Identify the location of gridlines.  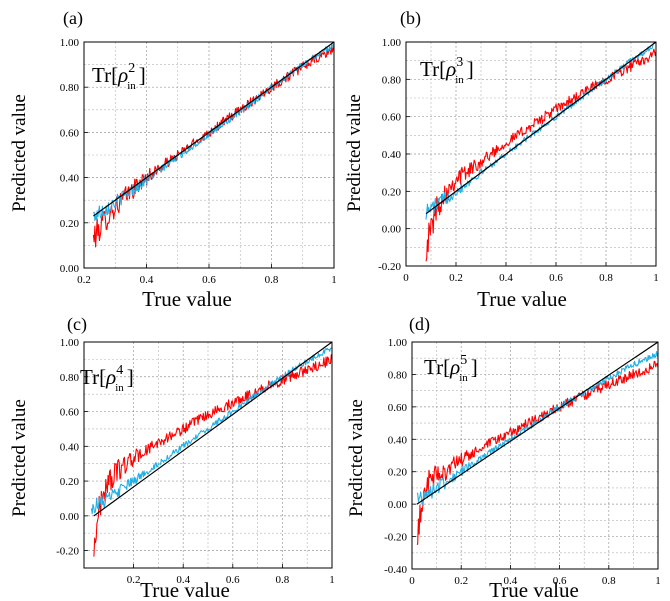
(209, 155).